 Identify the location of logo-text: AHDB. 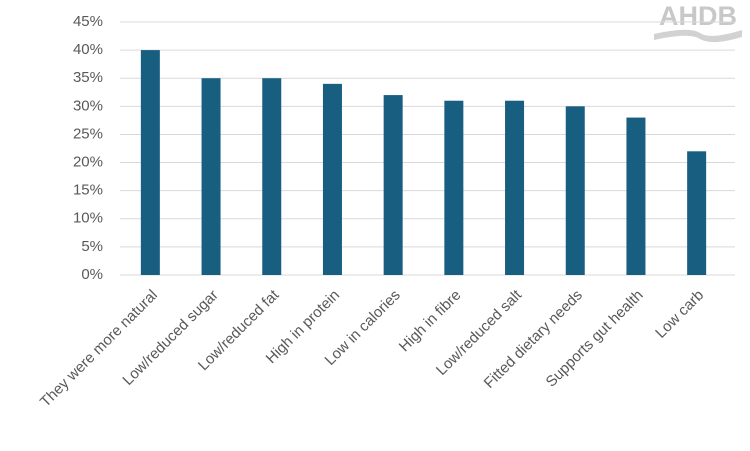
(698, 16).